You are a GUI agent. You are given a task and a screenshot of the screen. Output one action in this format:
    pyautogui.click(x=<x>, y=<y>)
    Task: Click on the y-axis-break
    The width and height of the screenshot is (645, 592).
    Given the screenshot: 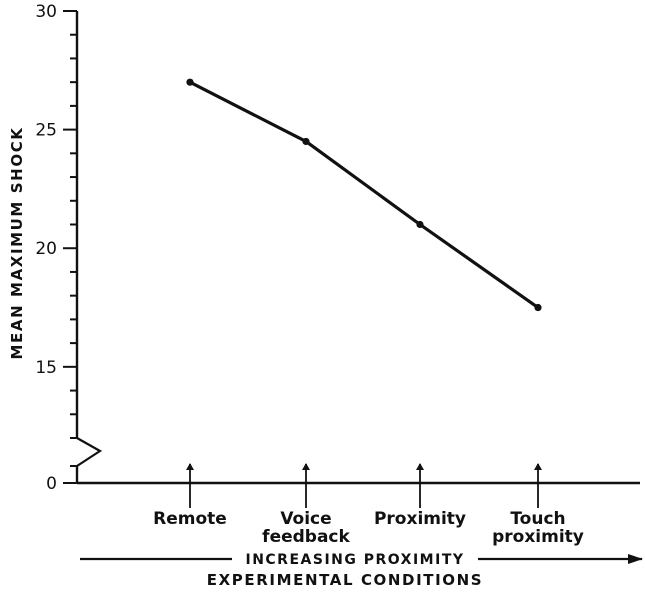 What is the action you would take?
    pyautogui.click(x=89, y=452)
    